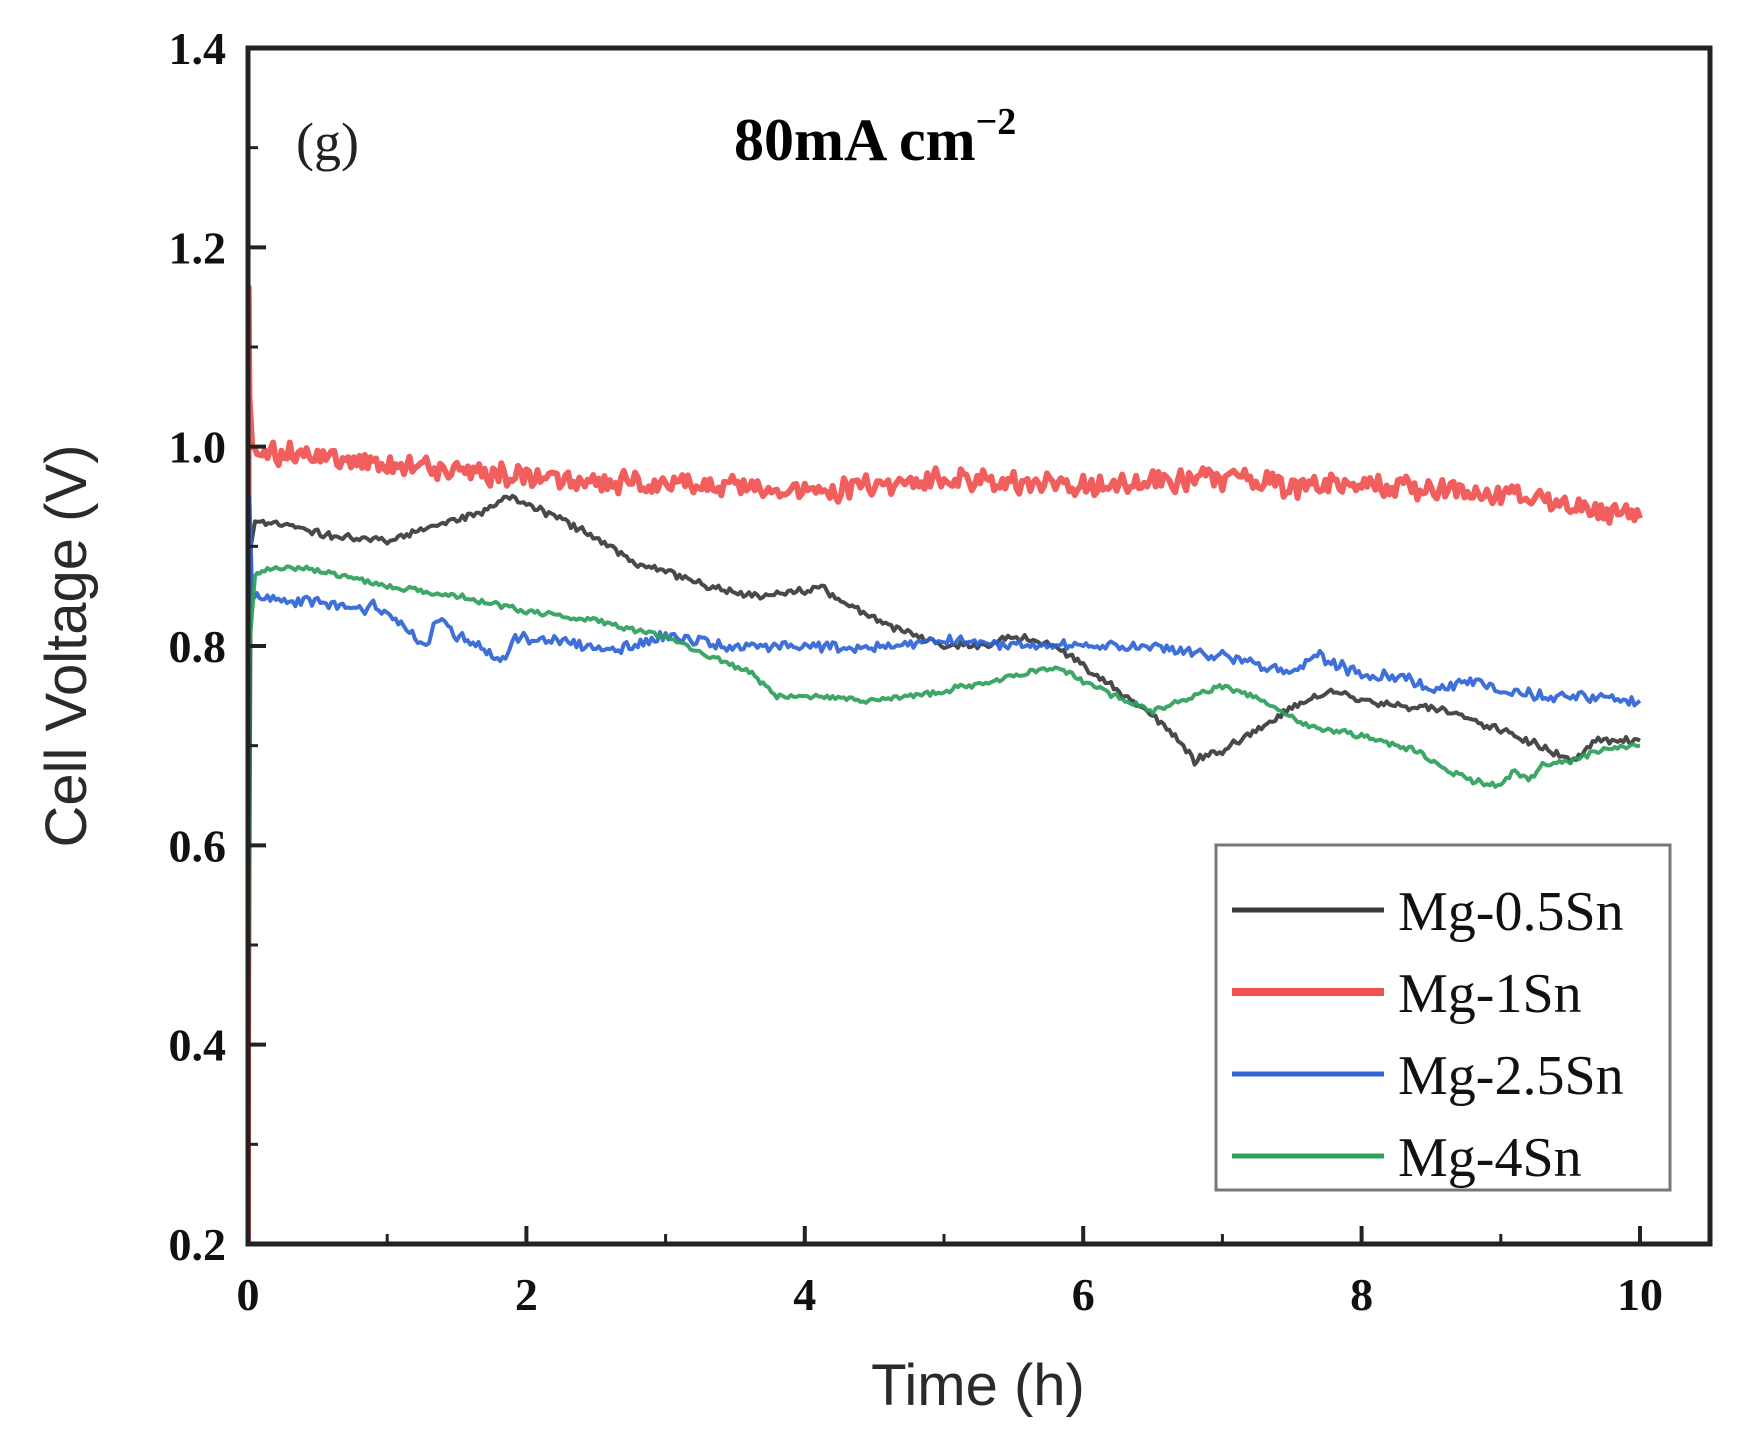 The height and width of the screenshot is (1430, 1742). Describe the element at coordinates (248, 1294) in the screenshot. I see `x-tick-label: 0` at that location.